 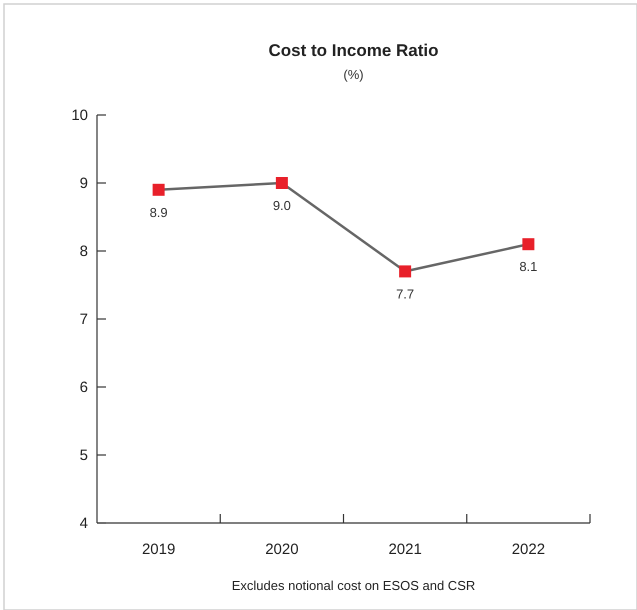 I want to click on y-tick-label: 5, so click(x=84, y=455).